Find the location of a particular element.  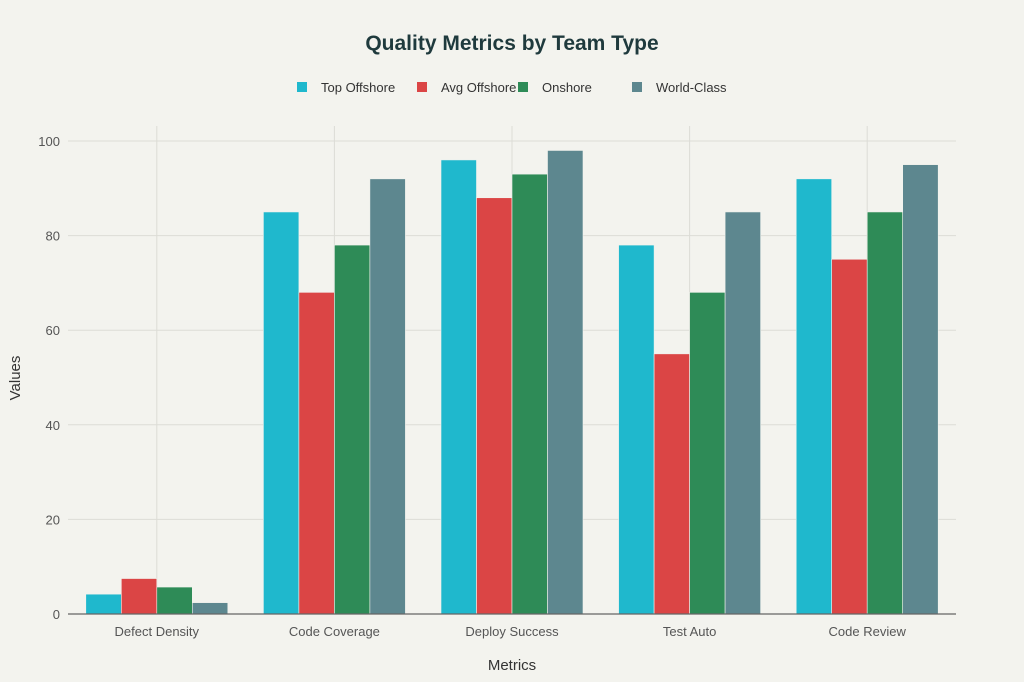

y-tick-label: 40 is located at coordinates (53, 425).